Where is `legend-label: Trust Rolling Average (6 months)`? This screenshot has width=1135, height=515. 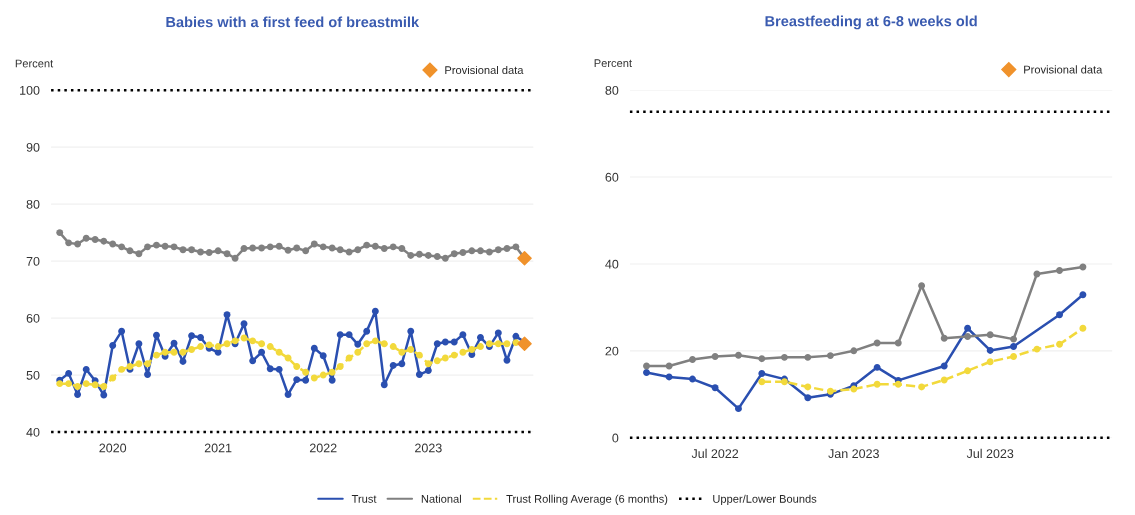
legend-label: Trust Rolling Average (6 months) is located at coordinates (587, 499).